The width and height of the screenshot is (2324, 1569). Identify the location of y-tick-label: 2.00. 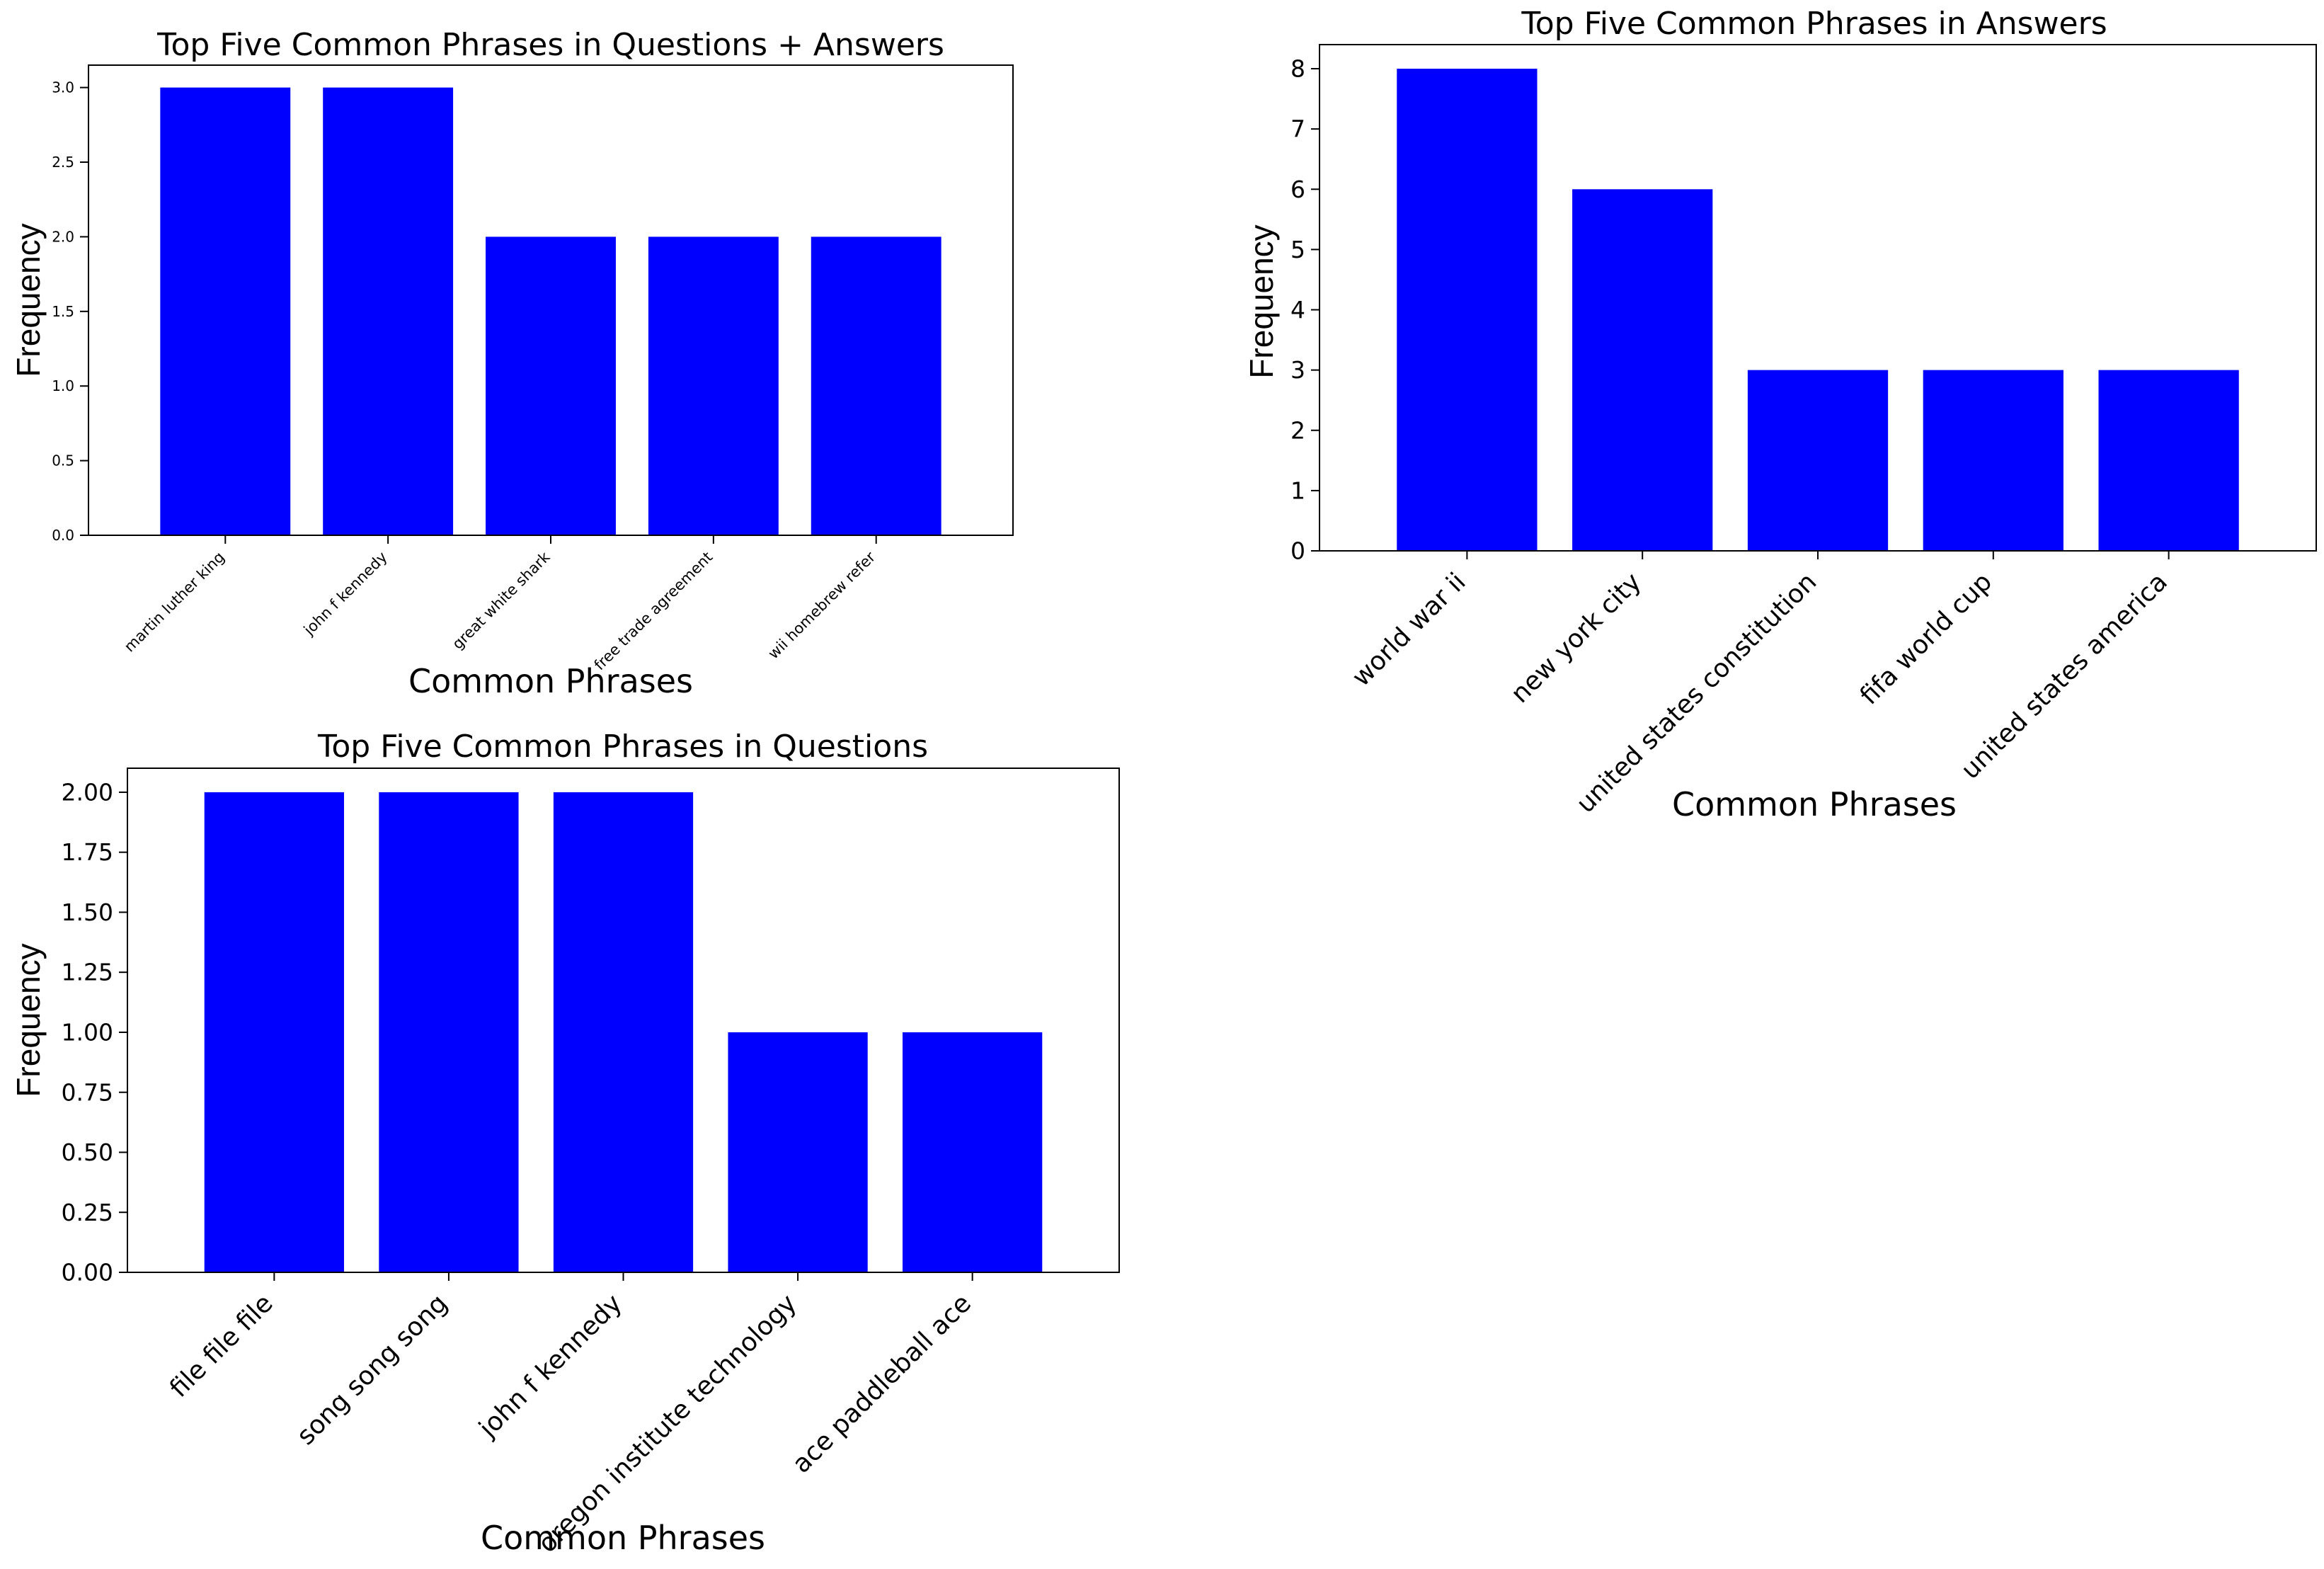
(87, 792).